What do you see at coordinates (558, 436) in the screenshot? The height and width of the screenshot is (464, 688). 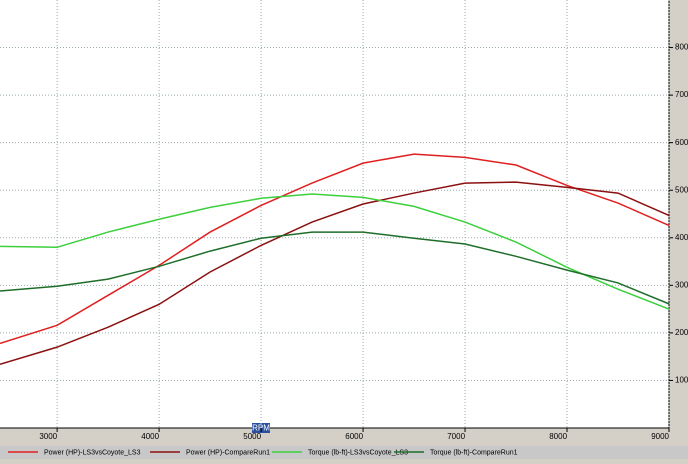 I see `x-tick-label: 8000` at bounding box center [558, 436].